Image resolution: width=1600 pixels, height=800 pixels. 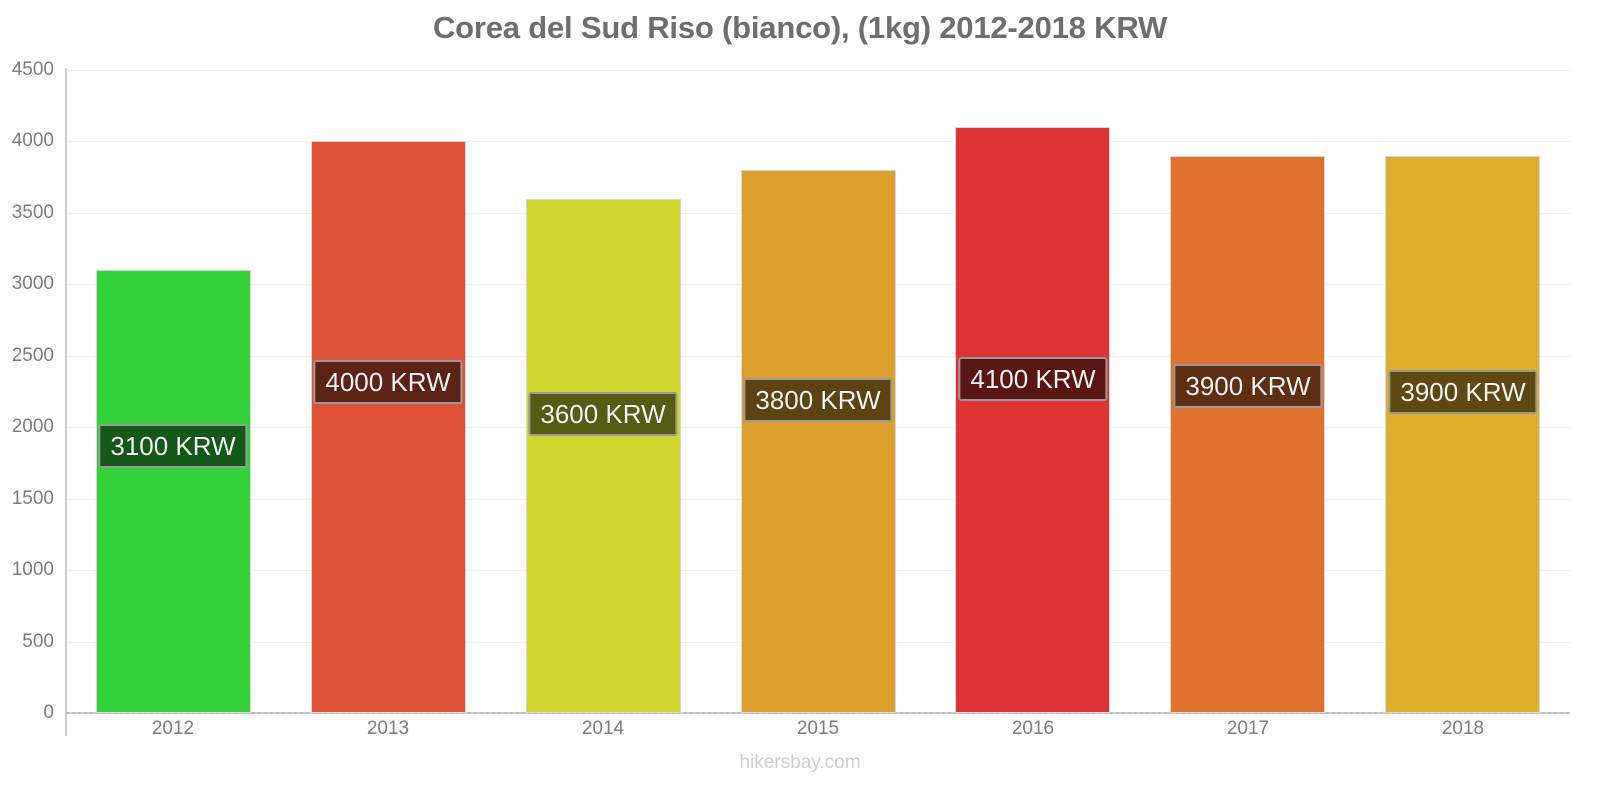 What do you see at coordinates (66, 725) in the screenshot?
I see `y-axis-stub` at bounding box center [66, 725].